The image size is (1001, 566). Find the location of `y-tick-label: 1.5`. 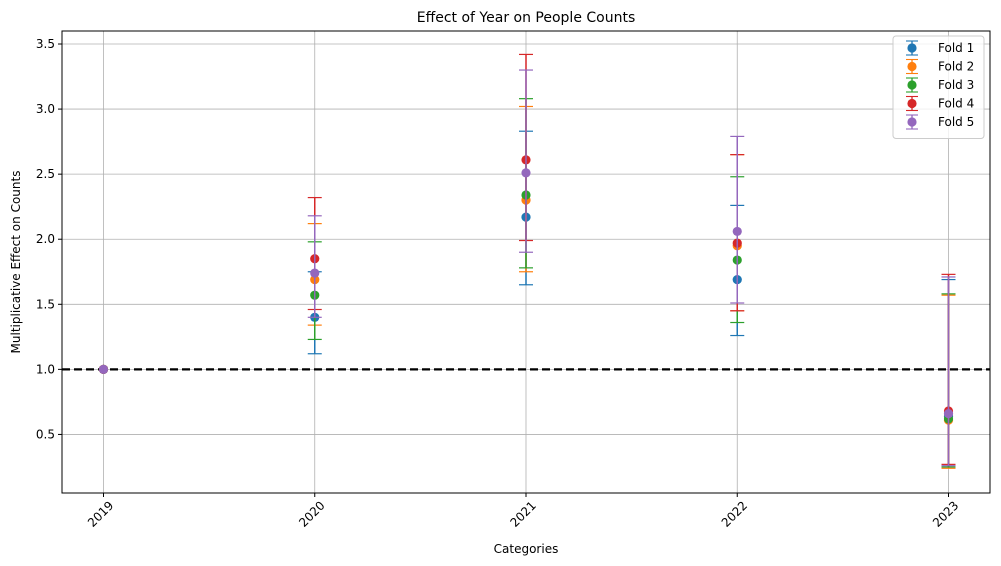

y-tick-label: 1.5 is located at coordinates (45, 304).